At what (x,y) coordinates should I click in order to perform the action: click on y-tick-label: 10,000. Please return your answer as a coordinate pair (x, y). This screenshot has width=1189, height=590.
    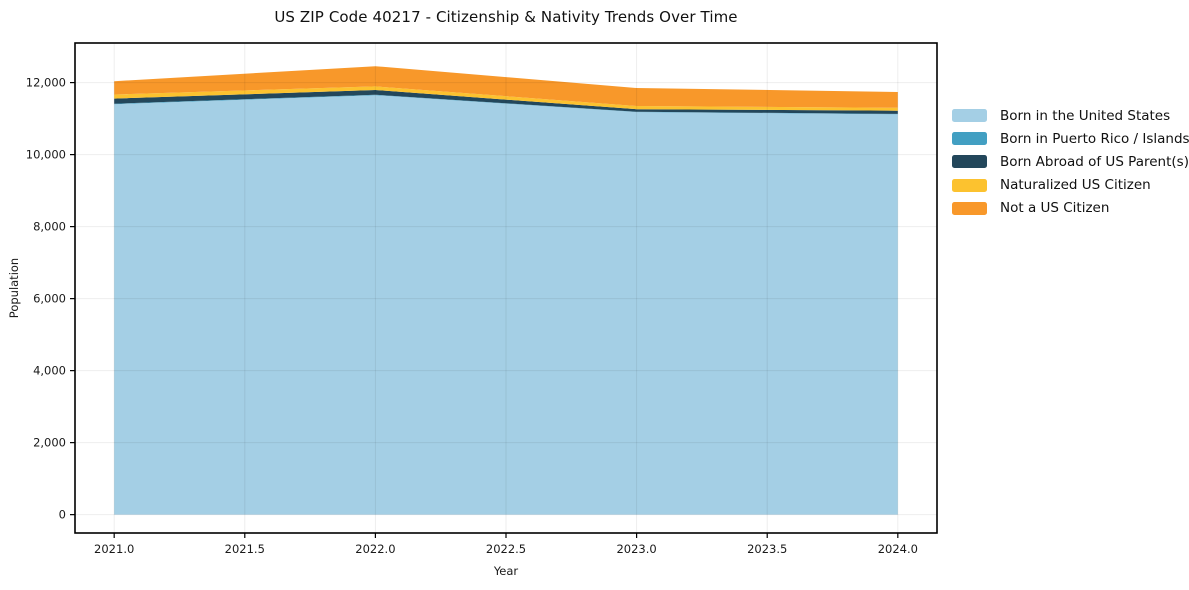
    Looking at the image, I should click on (46, 155).